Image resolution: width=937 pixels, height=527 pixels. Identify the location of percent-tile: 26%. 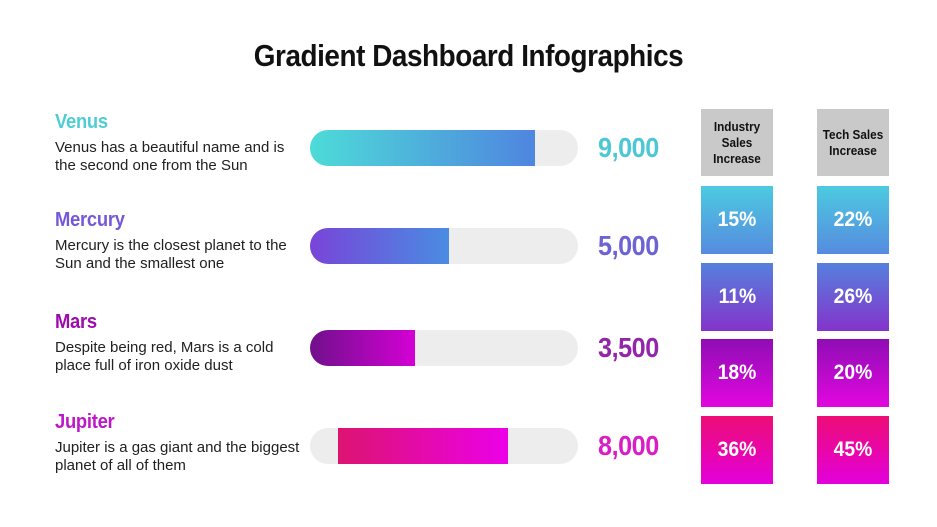
(853, 297).